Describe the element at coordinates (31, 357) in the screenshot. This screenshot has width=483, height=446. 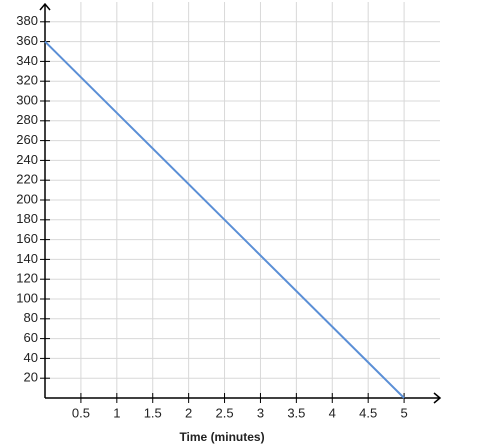
I see `y-tick-label: 40` at that location.